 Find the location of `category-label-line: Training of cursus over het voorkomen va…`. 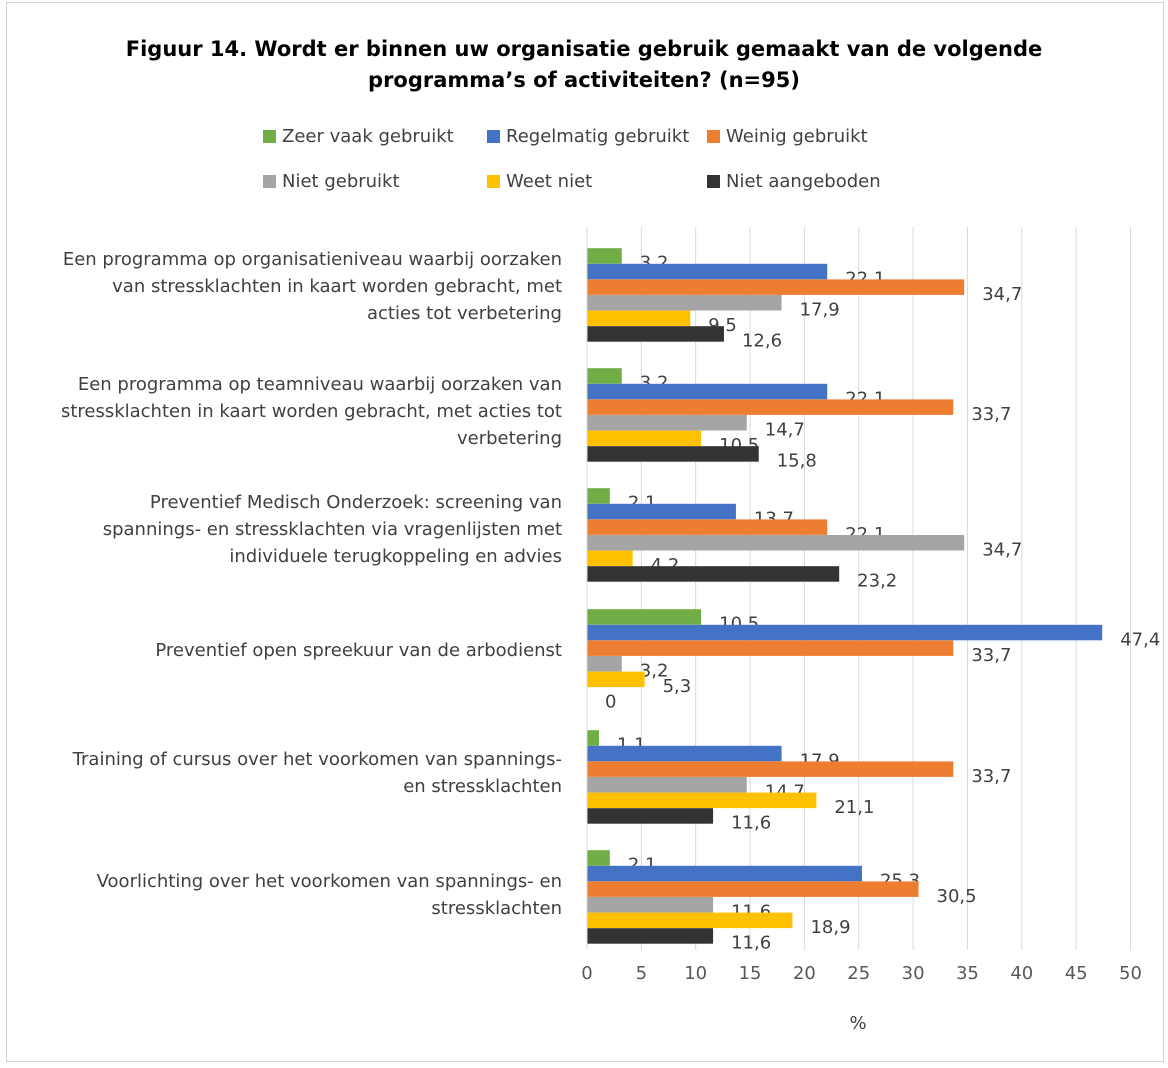

category-label-line: Training of cursus over het voorkomen va… is located at coordinates (317, 759).